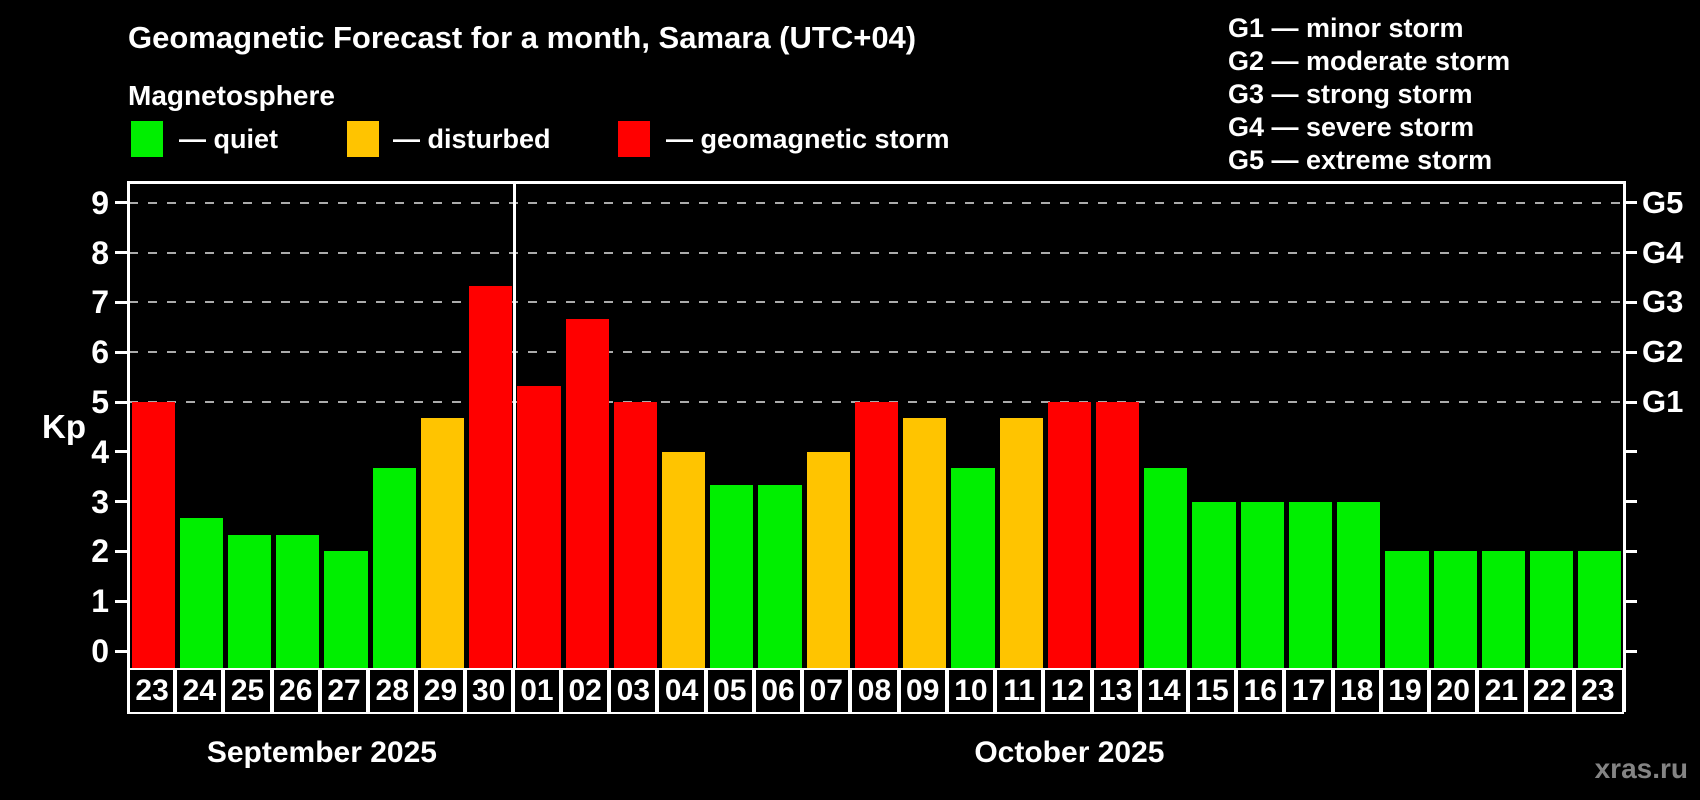 This screenshot has height=800, width=1700. Describe the element at coordinates (1663, 352) in the screenshot. I see `g-level-label-G2: G2` at that location.